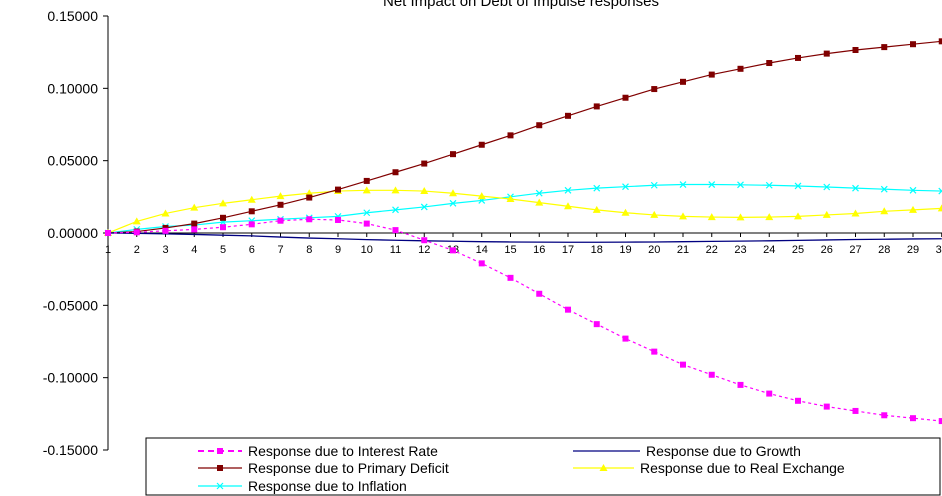 This screenshot has height=496, width=942. Describe the element at coordinates (939, 250) in the screenshot. I see `x-tick-label: 30` at that location.